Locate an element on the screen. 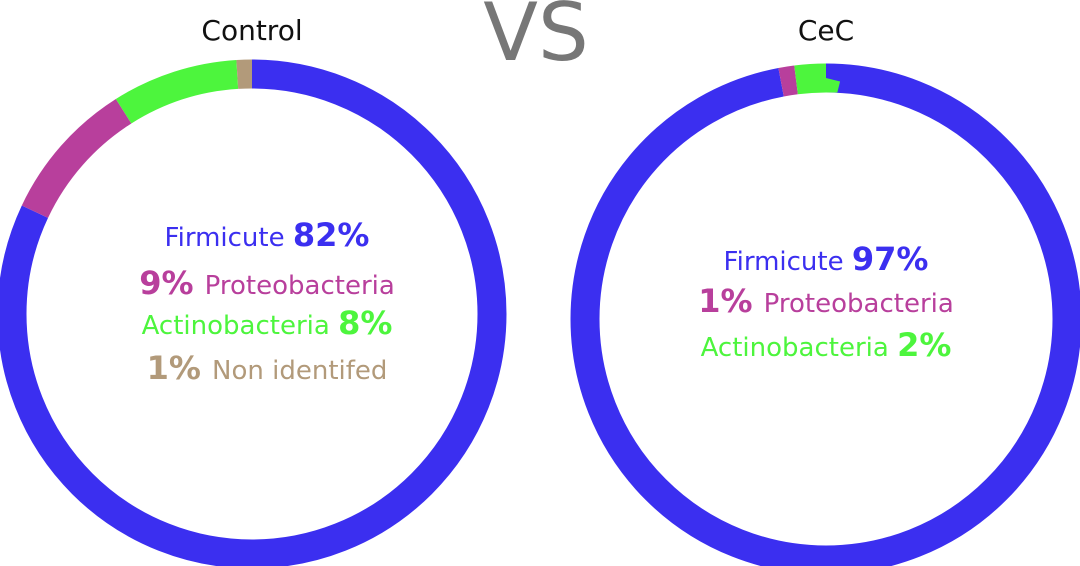  label-proteobacteria: 1% Proteobacteria is located at coordinates (826, 301).